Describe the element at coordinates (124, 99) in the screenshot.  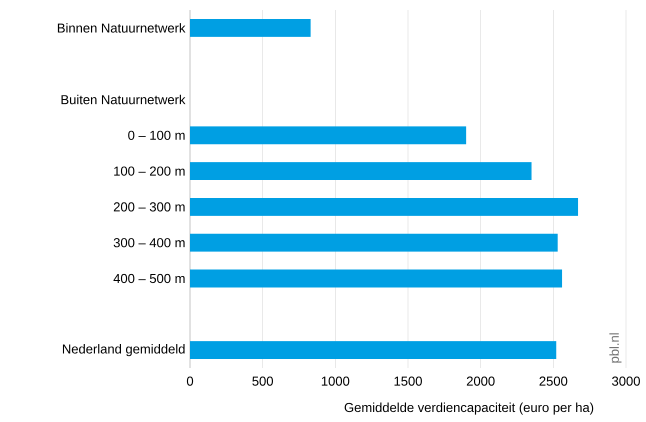
I see `y-tick-label: Buiten Natuurnetwerk` at that location.